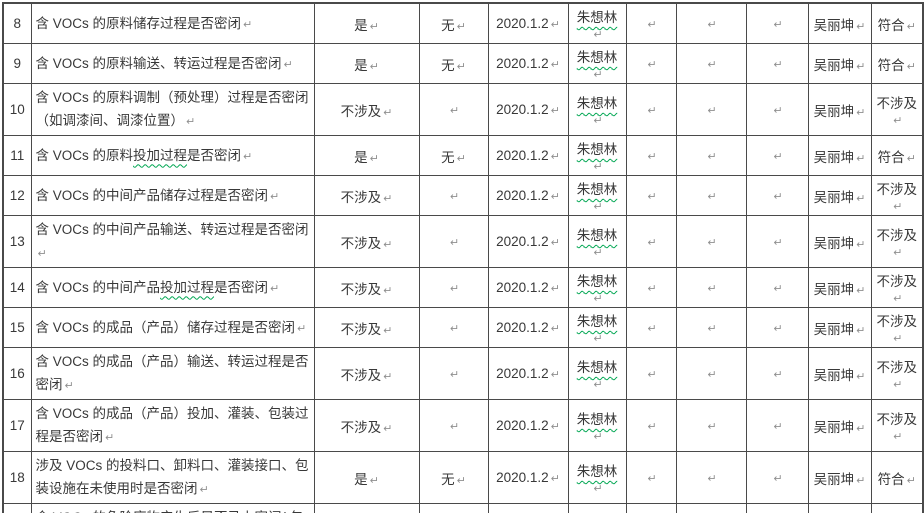 Image resolution: width=924 pixels, height=513 pixels. I want to click on question-cell: 含 VOCs 的成品（产品）投加、灌装、包装过程是否密闭 ↵, so click(172, 425).